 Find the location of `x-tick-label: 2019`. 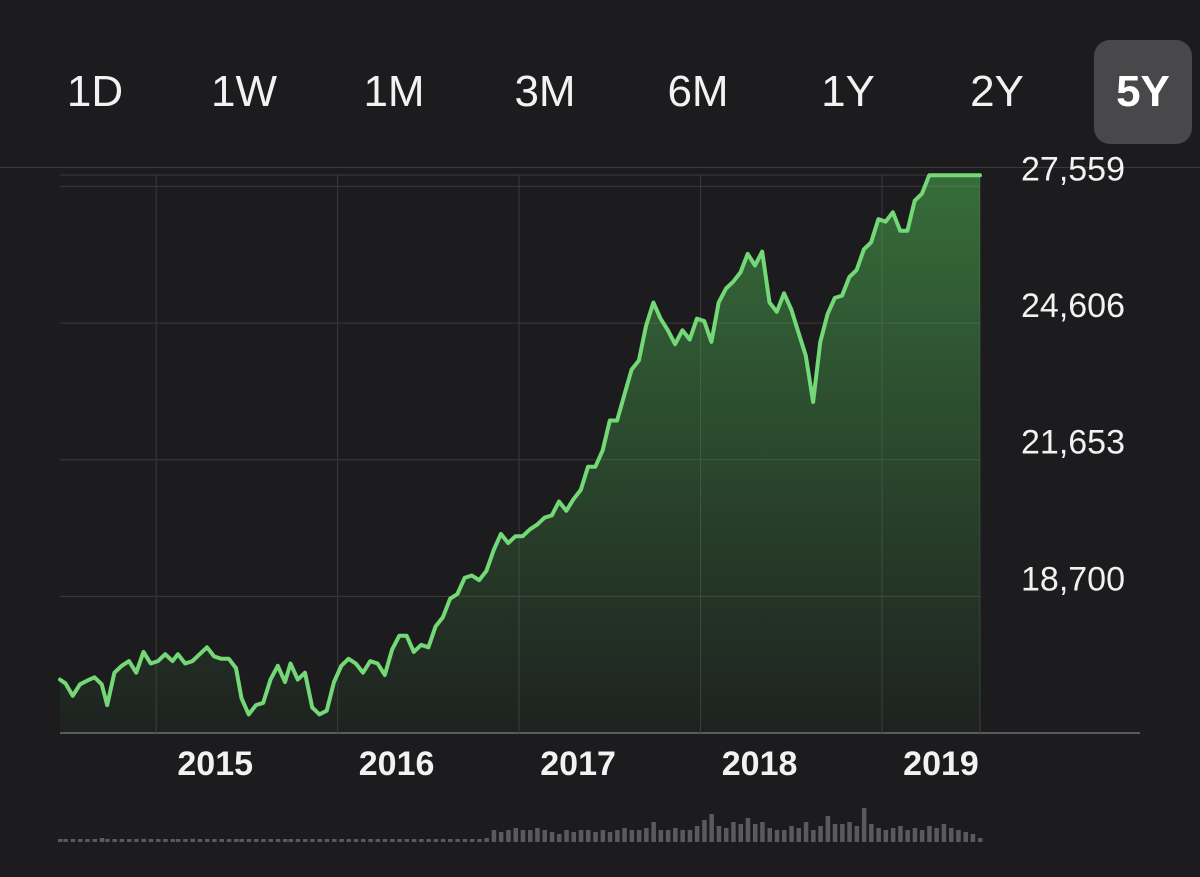

x-tick-label: 2019 is located at coordinates (941, 764).